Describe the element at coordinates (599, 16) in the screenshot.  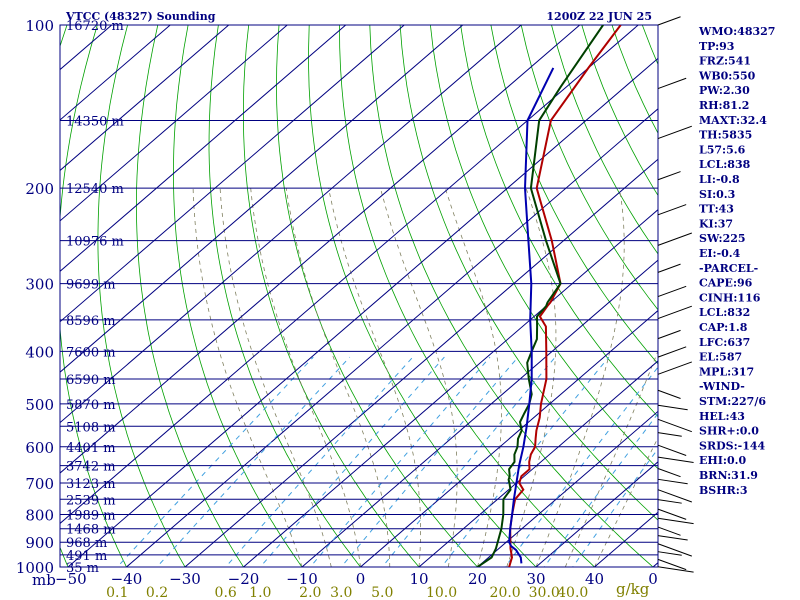
I see `sounding-time: 1200Z 22 JUN 25` at that location.